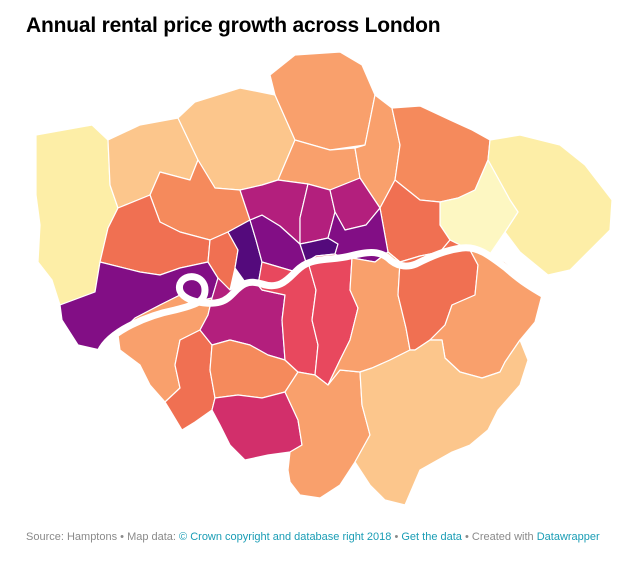 The height and width of the screenshot is (570, 638). What do you see at coordinates (103, 537) in the screenshot?
I see `source-text: Source: Hamptons • Map data:` at bounding box center [103, 537].